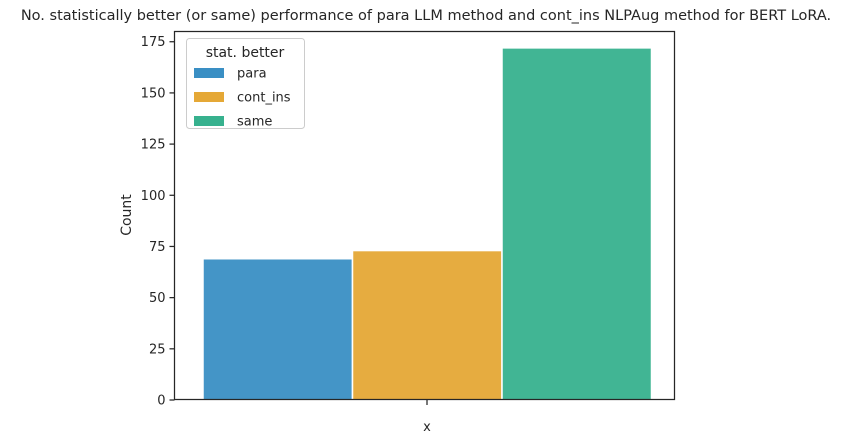 The image size is (853, 447). What do you see at coordinates (153, 196) in the screenshot?
I see `y-tick-label: 100` at bounding box center [153, 196].